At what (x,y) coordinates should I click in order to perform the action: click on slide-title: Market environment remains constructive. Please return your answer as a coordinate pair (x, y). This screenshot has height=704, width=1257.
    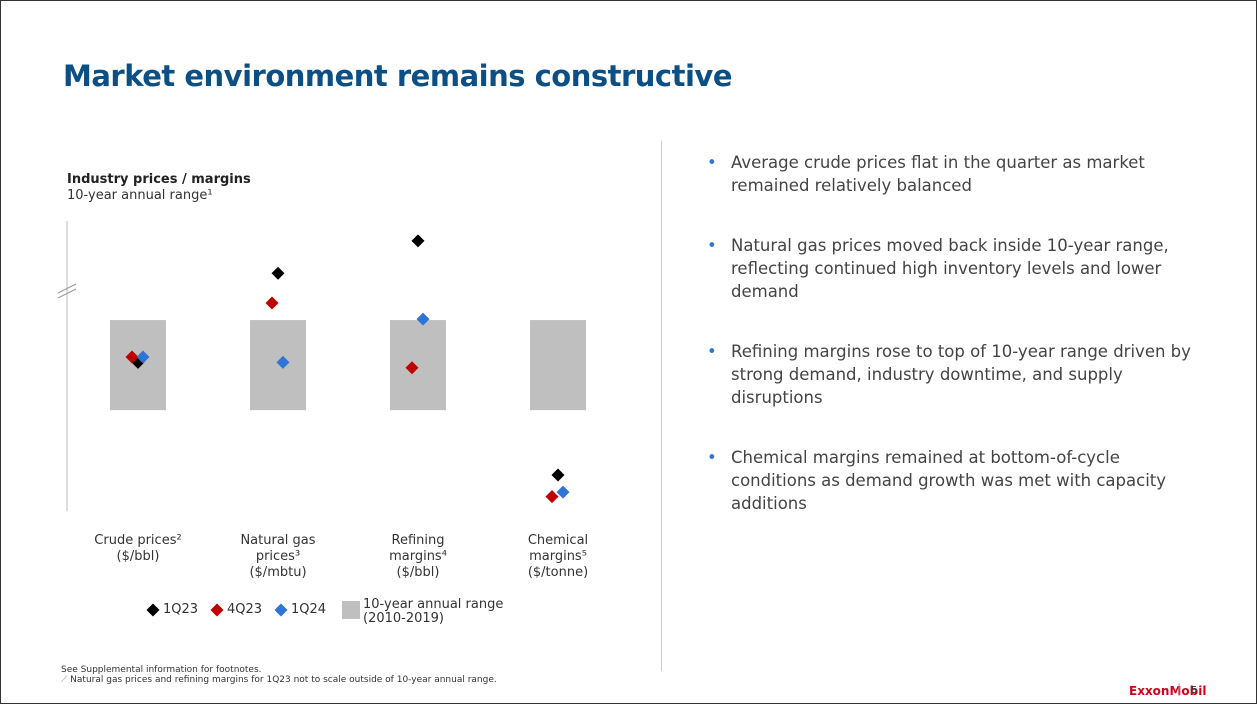
    Looking at the image, I should click on (397, 76).